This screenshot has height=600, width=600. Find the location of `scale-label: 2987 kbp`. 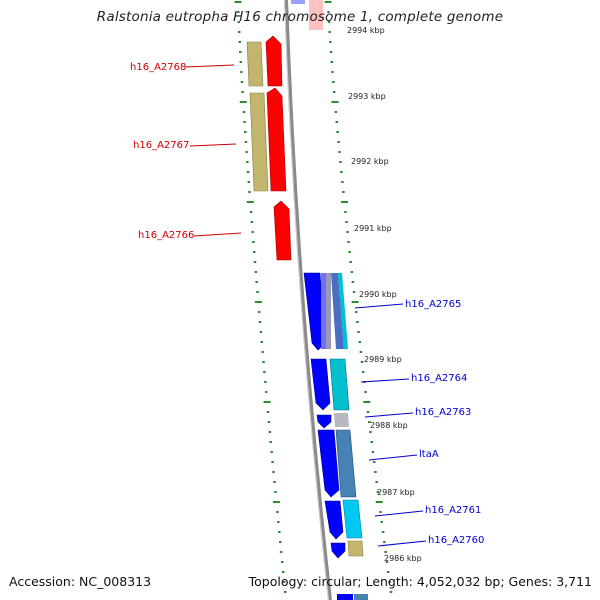

scale-label: 2987 kbp is located at coordinates (396, 492).